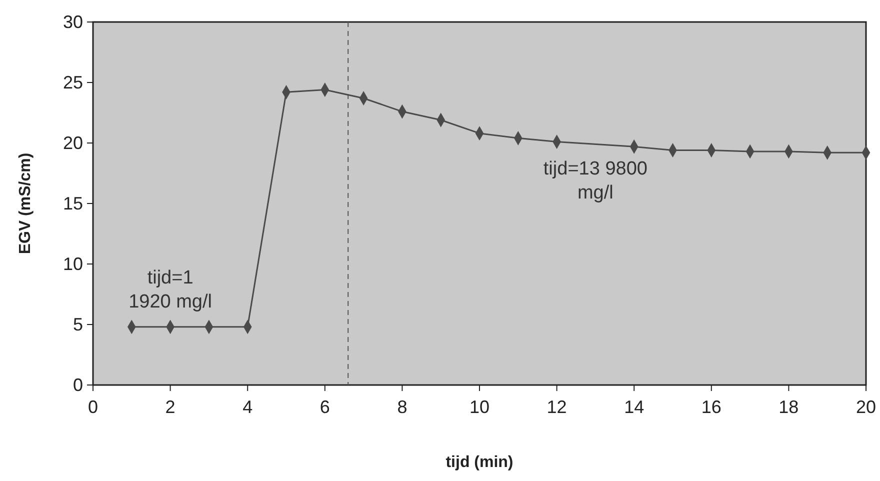 The height and width of the screenshot is (481, 880). Describe the element at coordinates (556, 407) in the screenshot. I see `x-tick-label: 12` at that location.